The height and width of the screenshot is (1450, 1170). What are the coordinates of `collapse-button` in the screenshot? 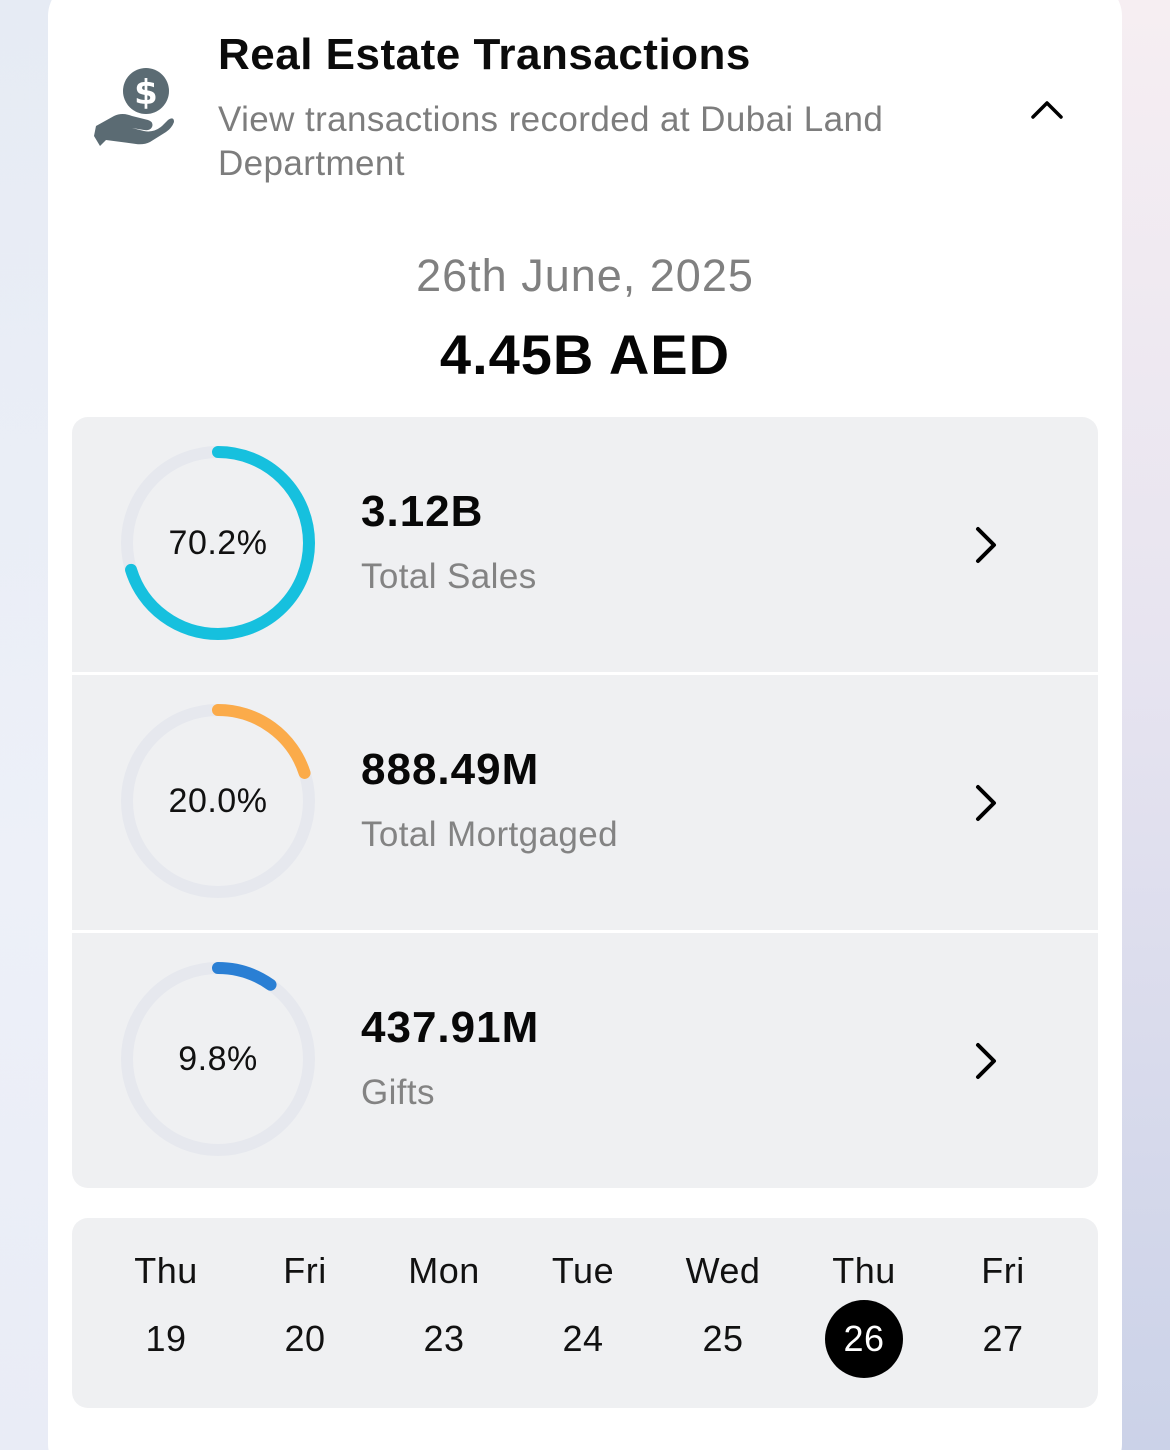 It's located at (1047, 109).